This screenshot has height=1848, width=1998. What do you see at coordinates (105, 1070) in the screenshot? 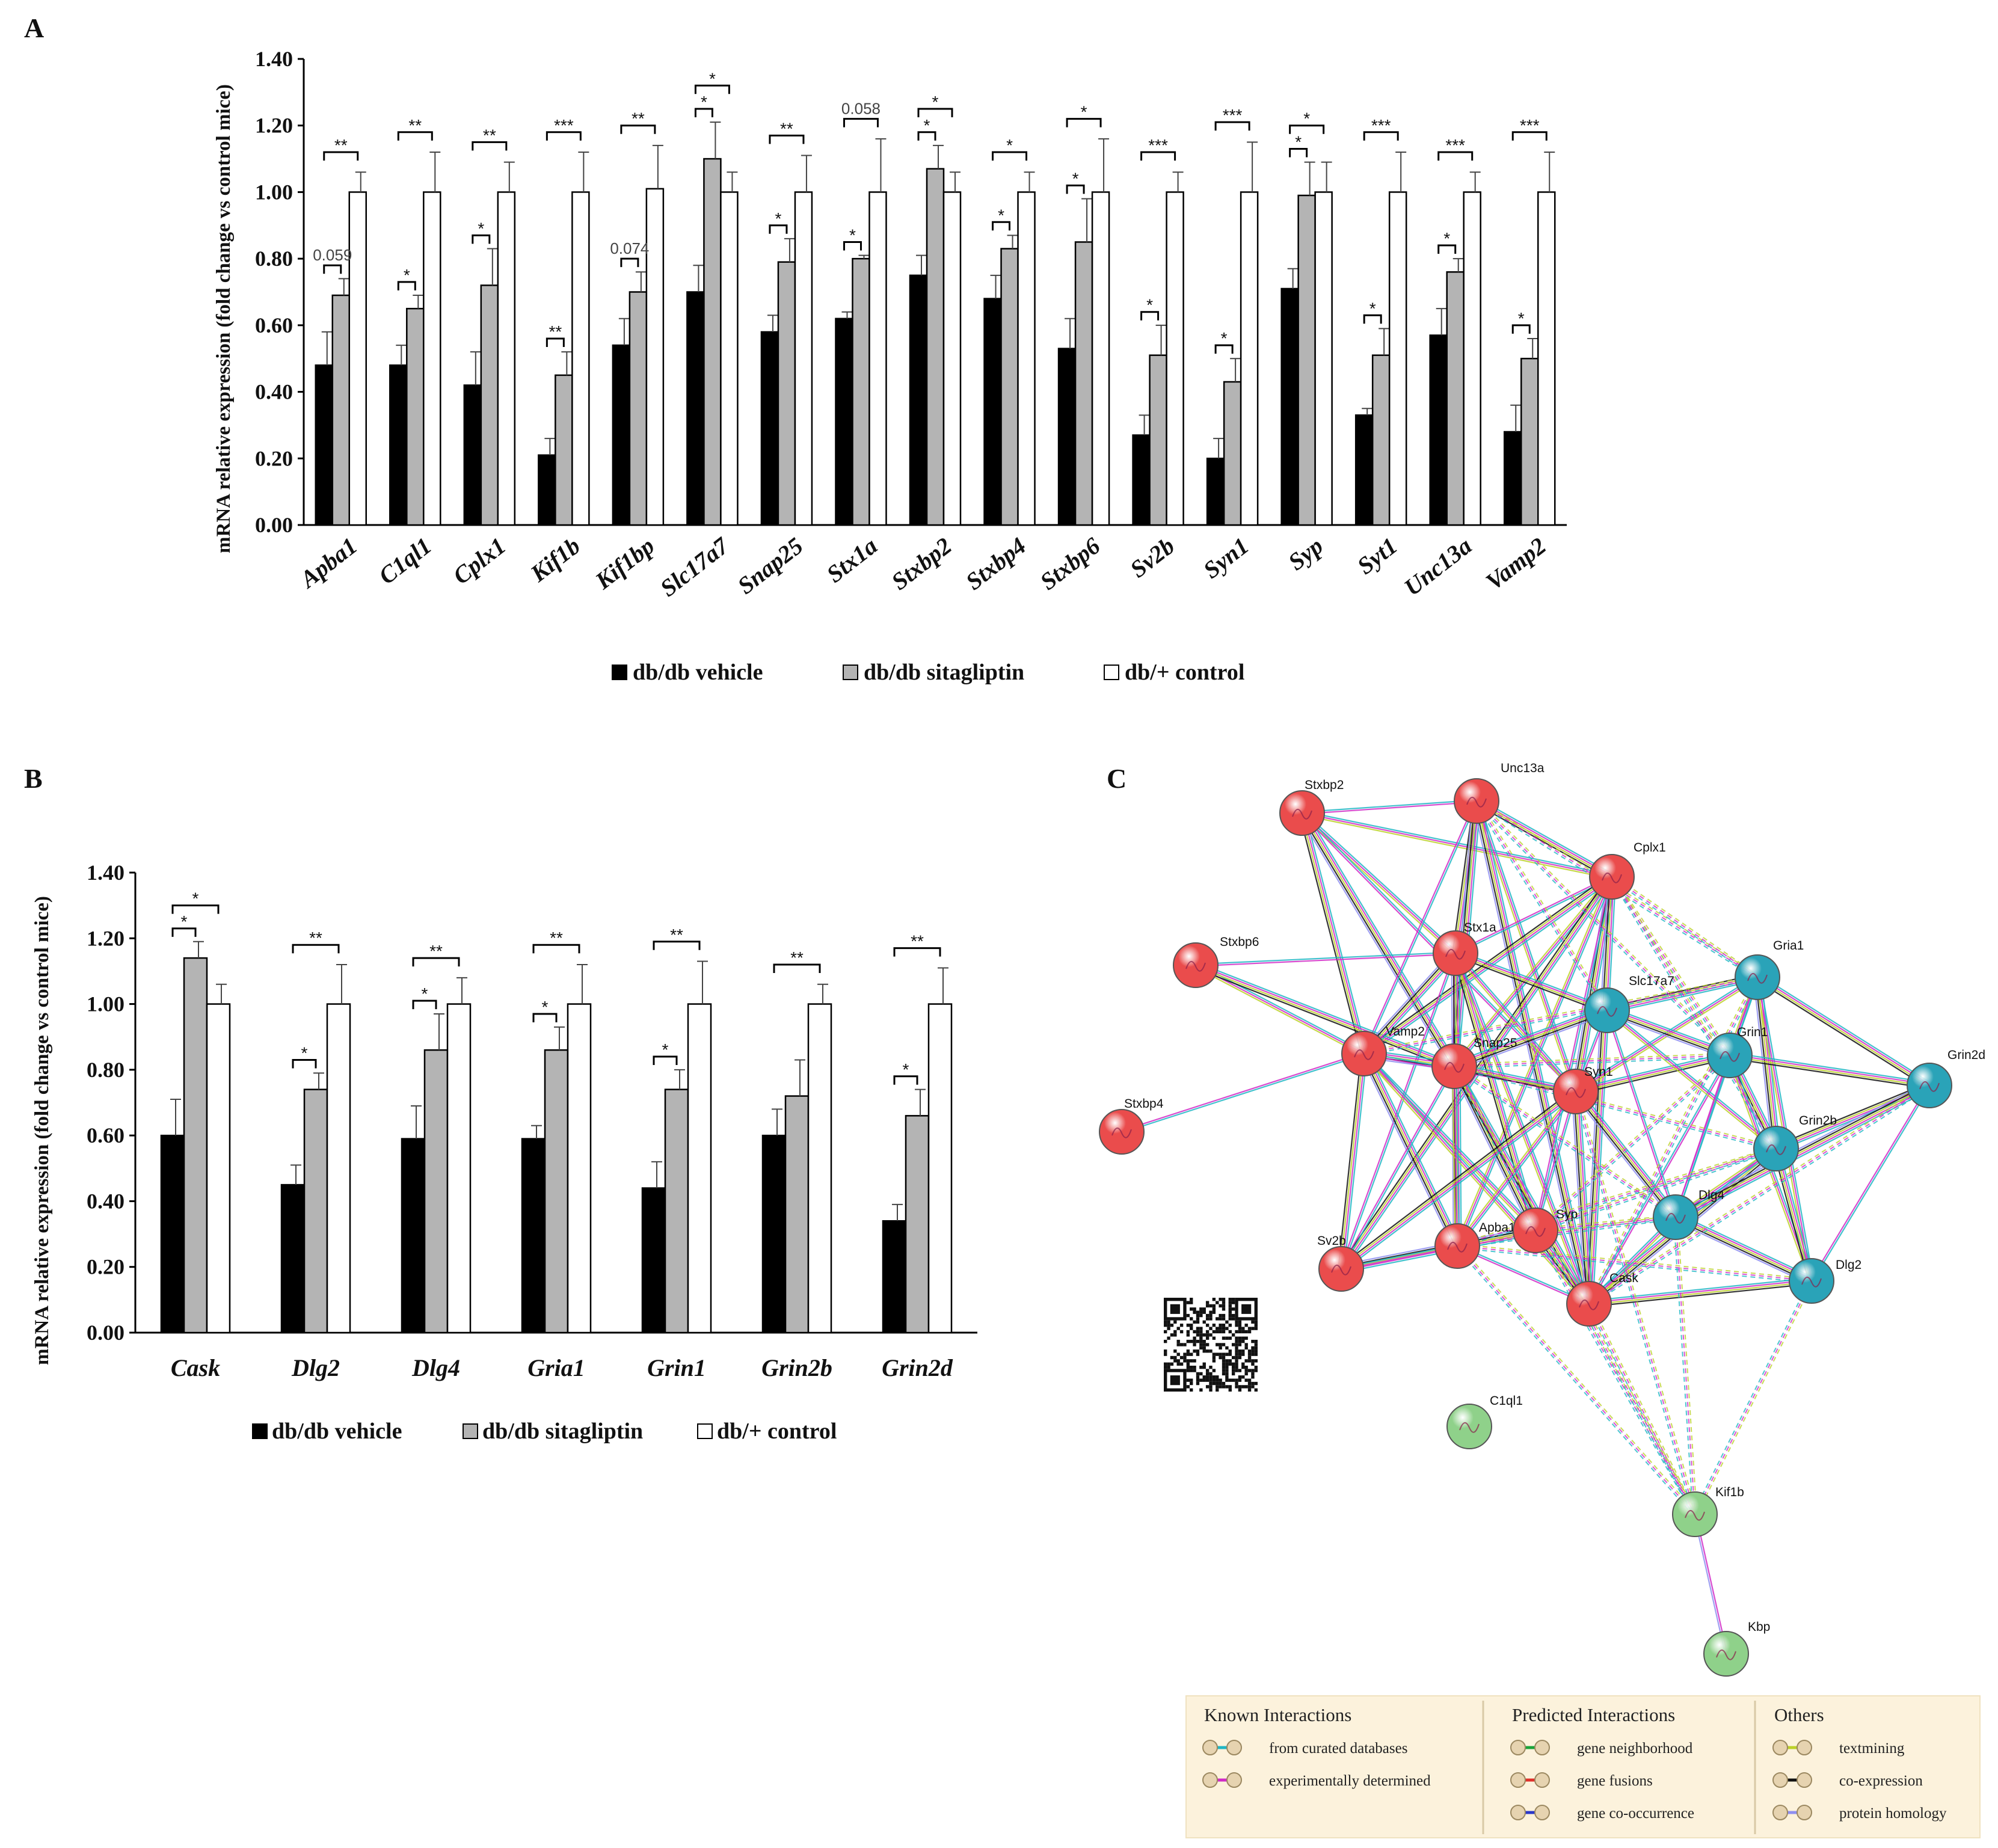
I see `y-tick-label: 0.80` at bounding box center [105, 1070].